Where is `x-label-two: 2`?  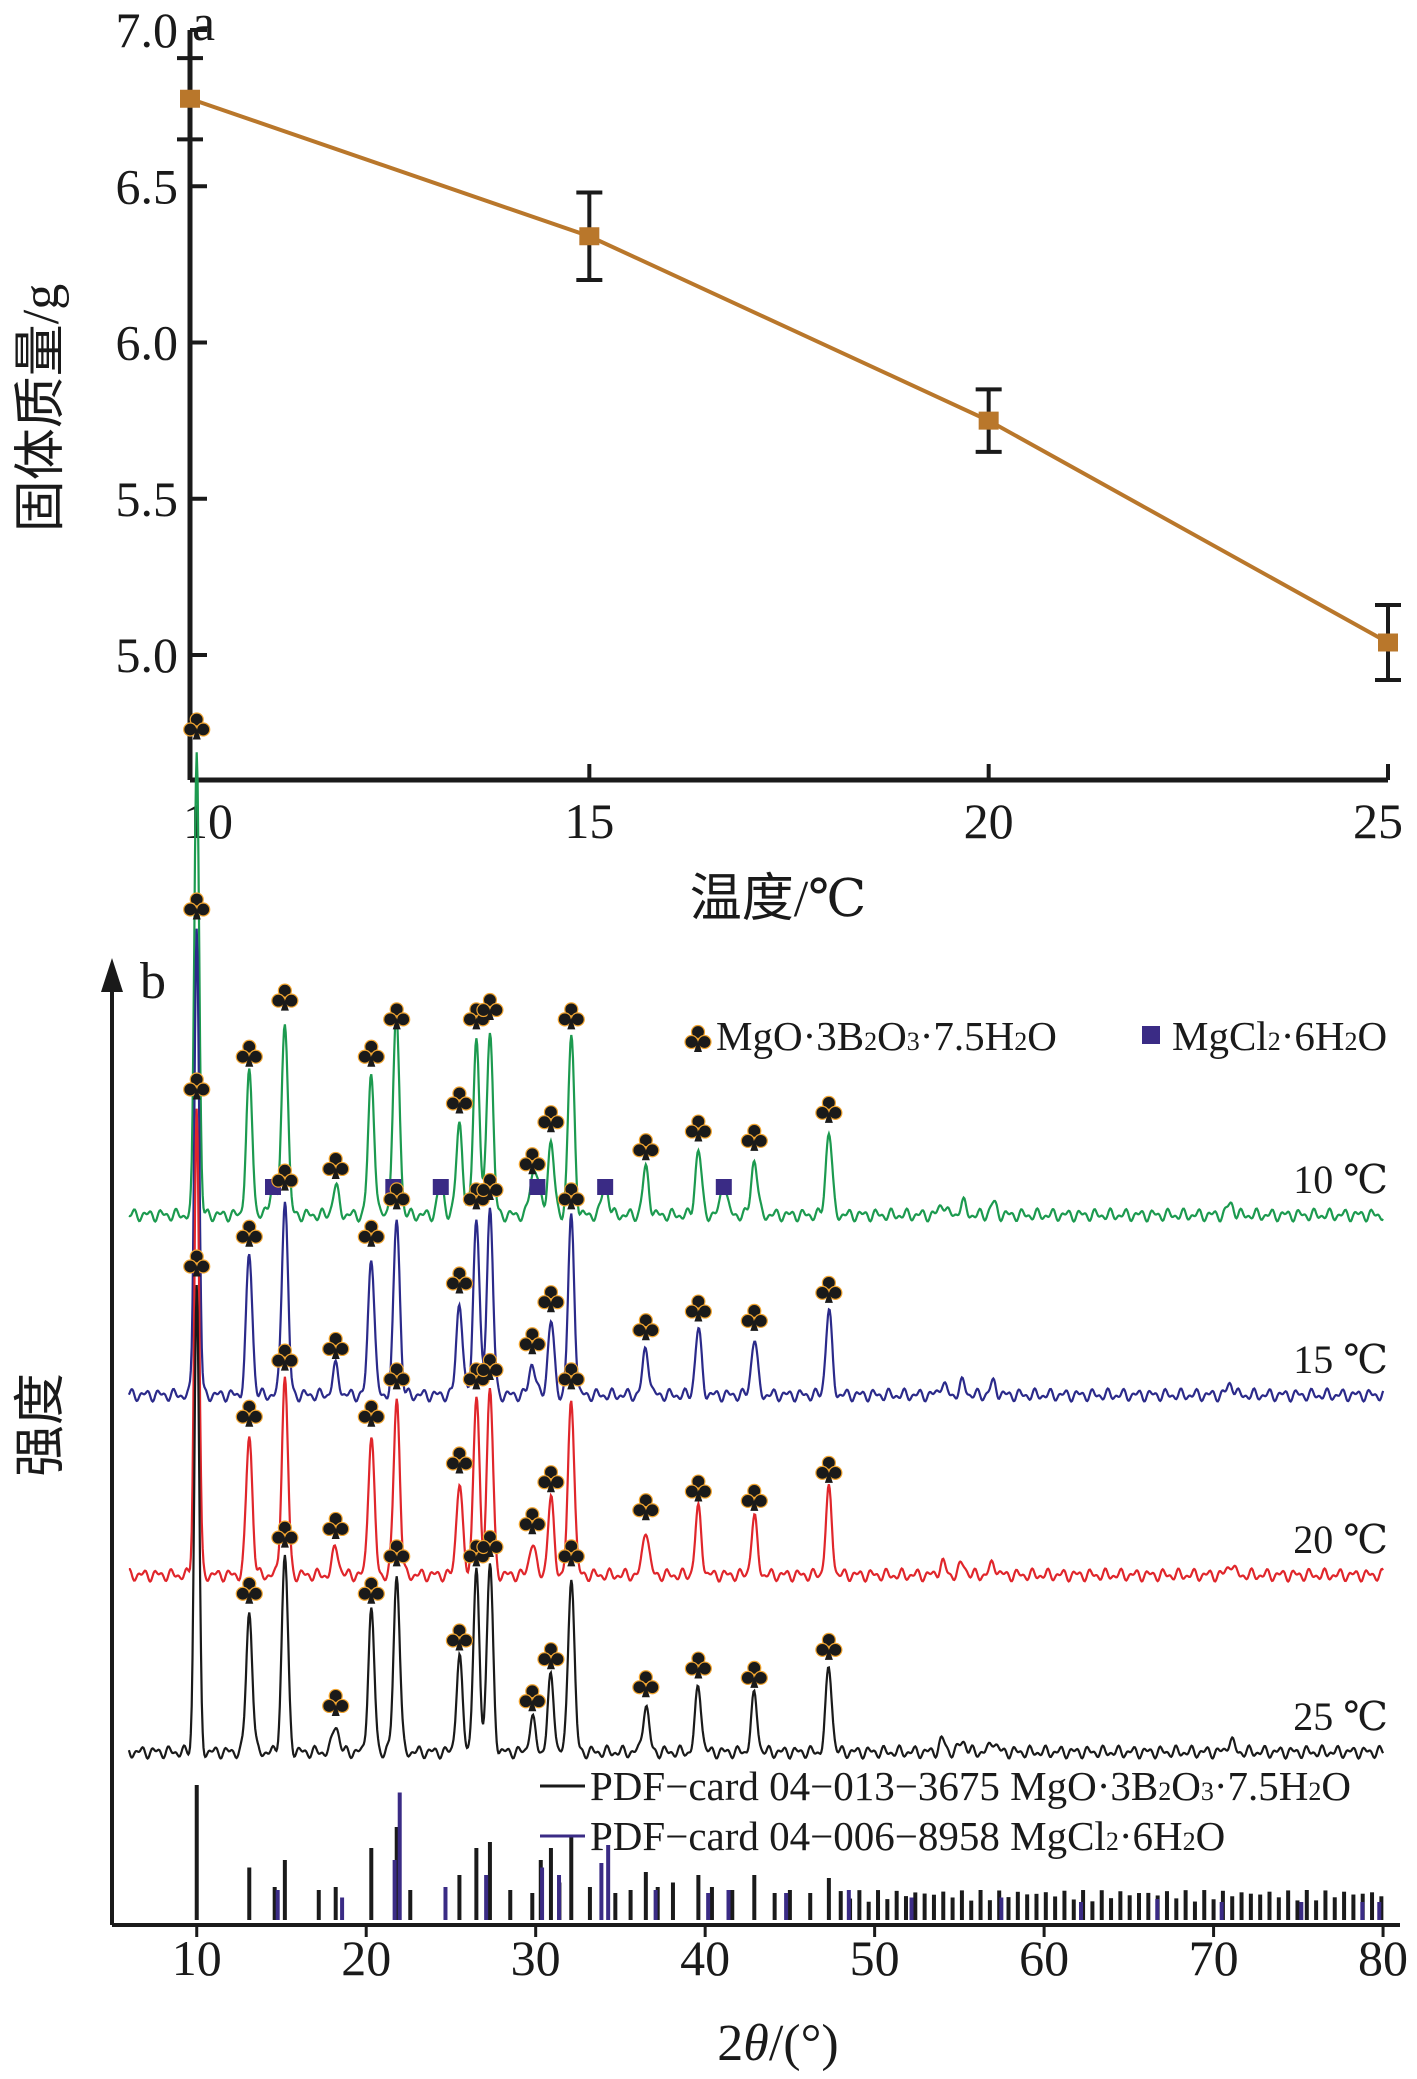
x-label-two: 2 is located at coordinates (730, 2043).